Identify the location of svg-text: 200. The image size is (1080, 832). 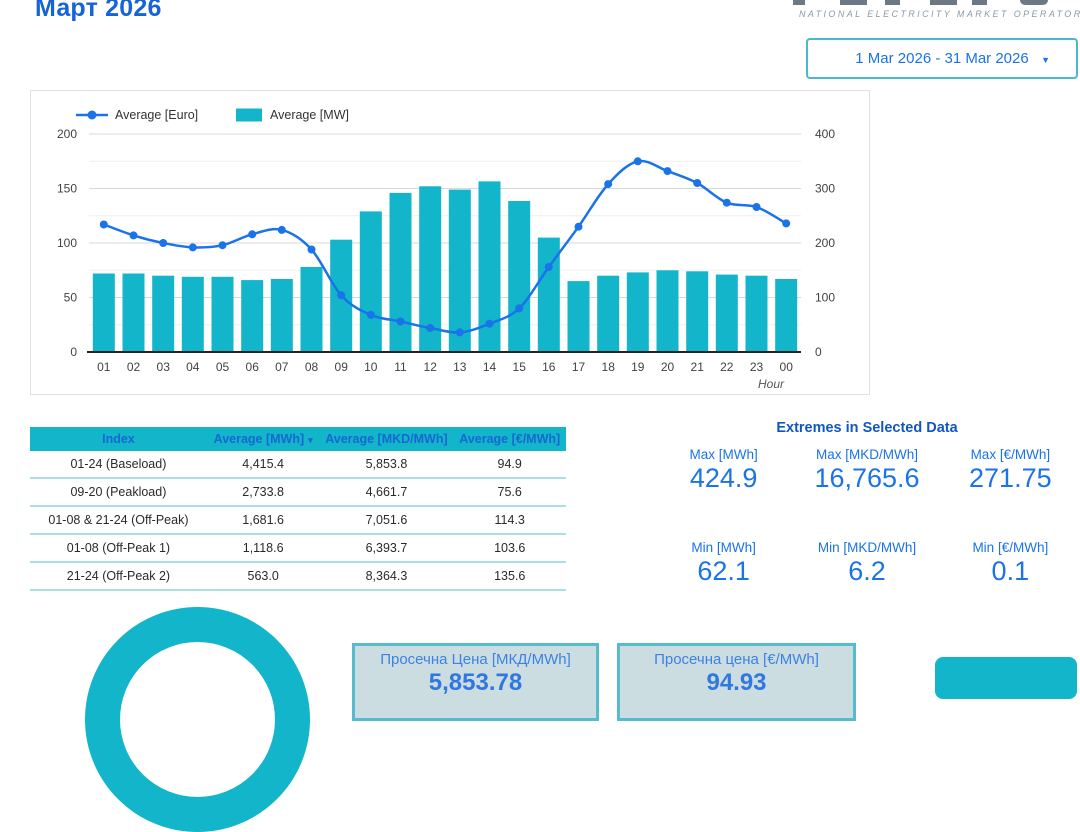
(825, 243).